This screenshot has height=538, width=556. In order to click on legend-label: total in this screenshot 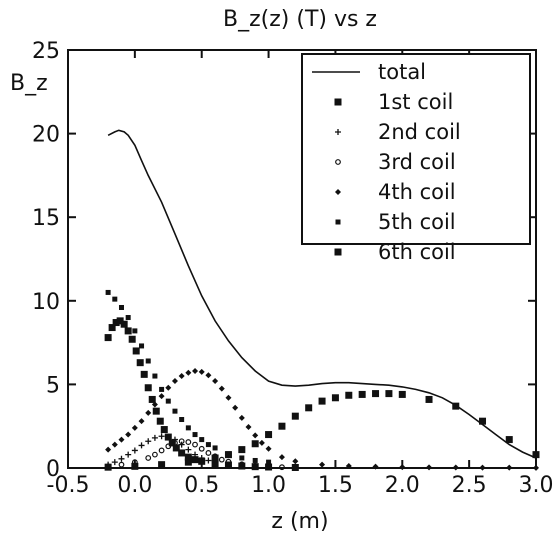, I will do `click(402, 72)`.